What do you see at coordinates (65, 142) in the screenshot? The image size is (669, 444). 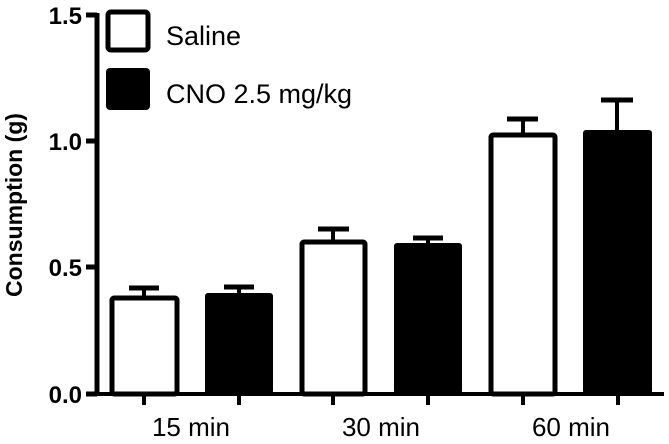 I see `y-tick-1.0: 1.0` at bounding box center [65, 142].